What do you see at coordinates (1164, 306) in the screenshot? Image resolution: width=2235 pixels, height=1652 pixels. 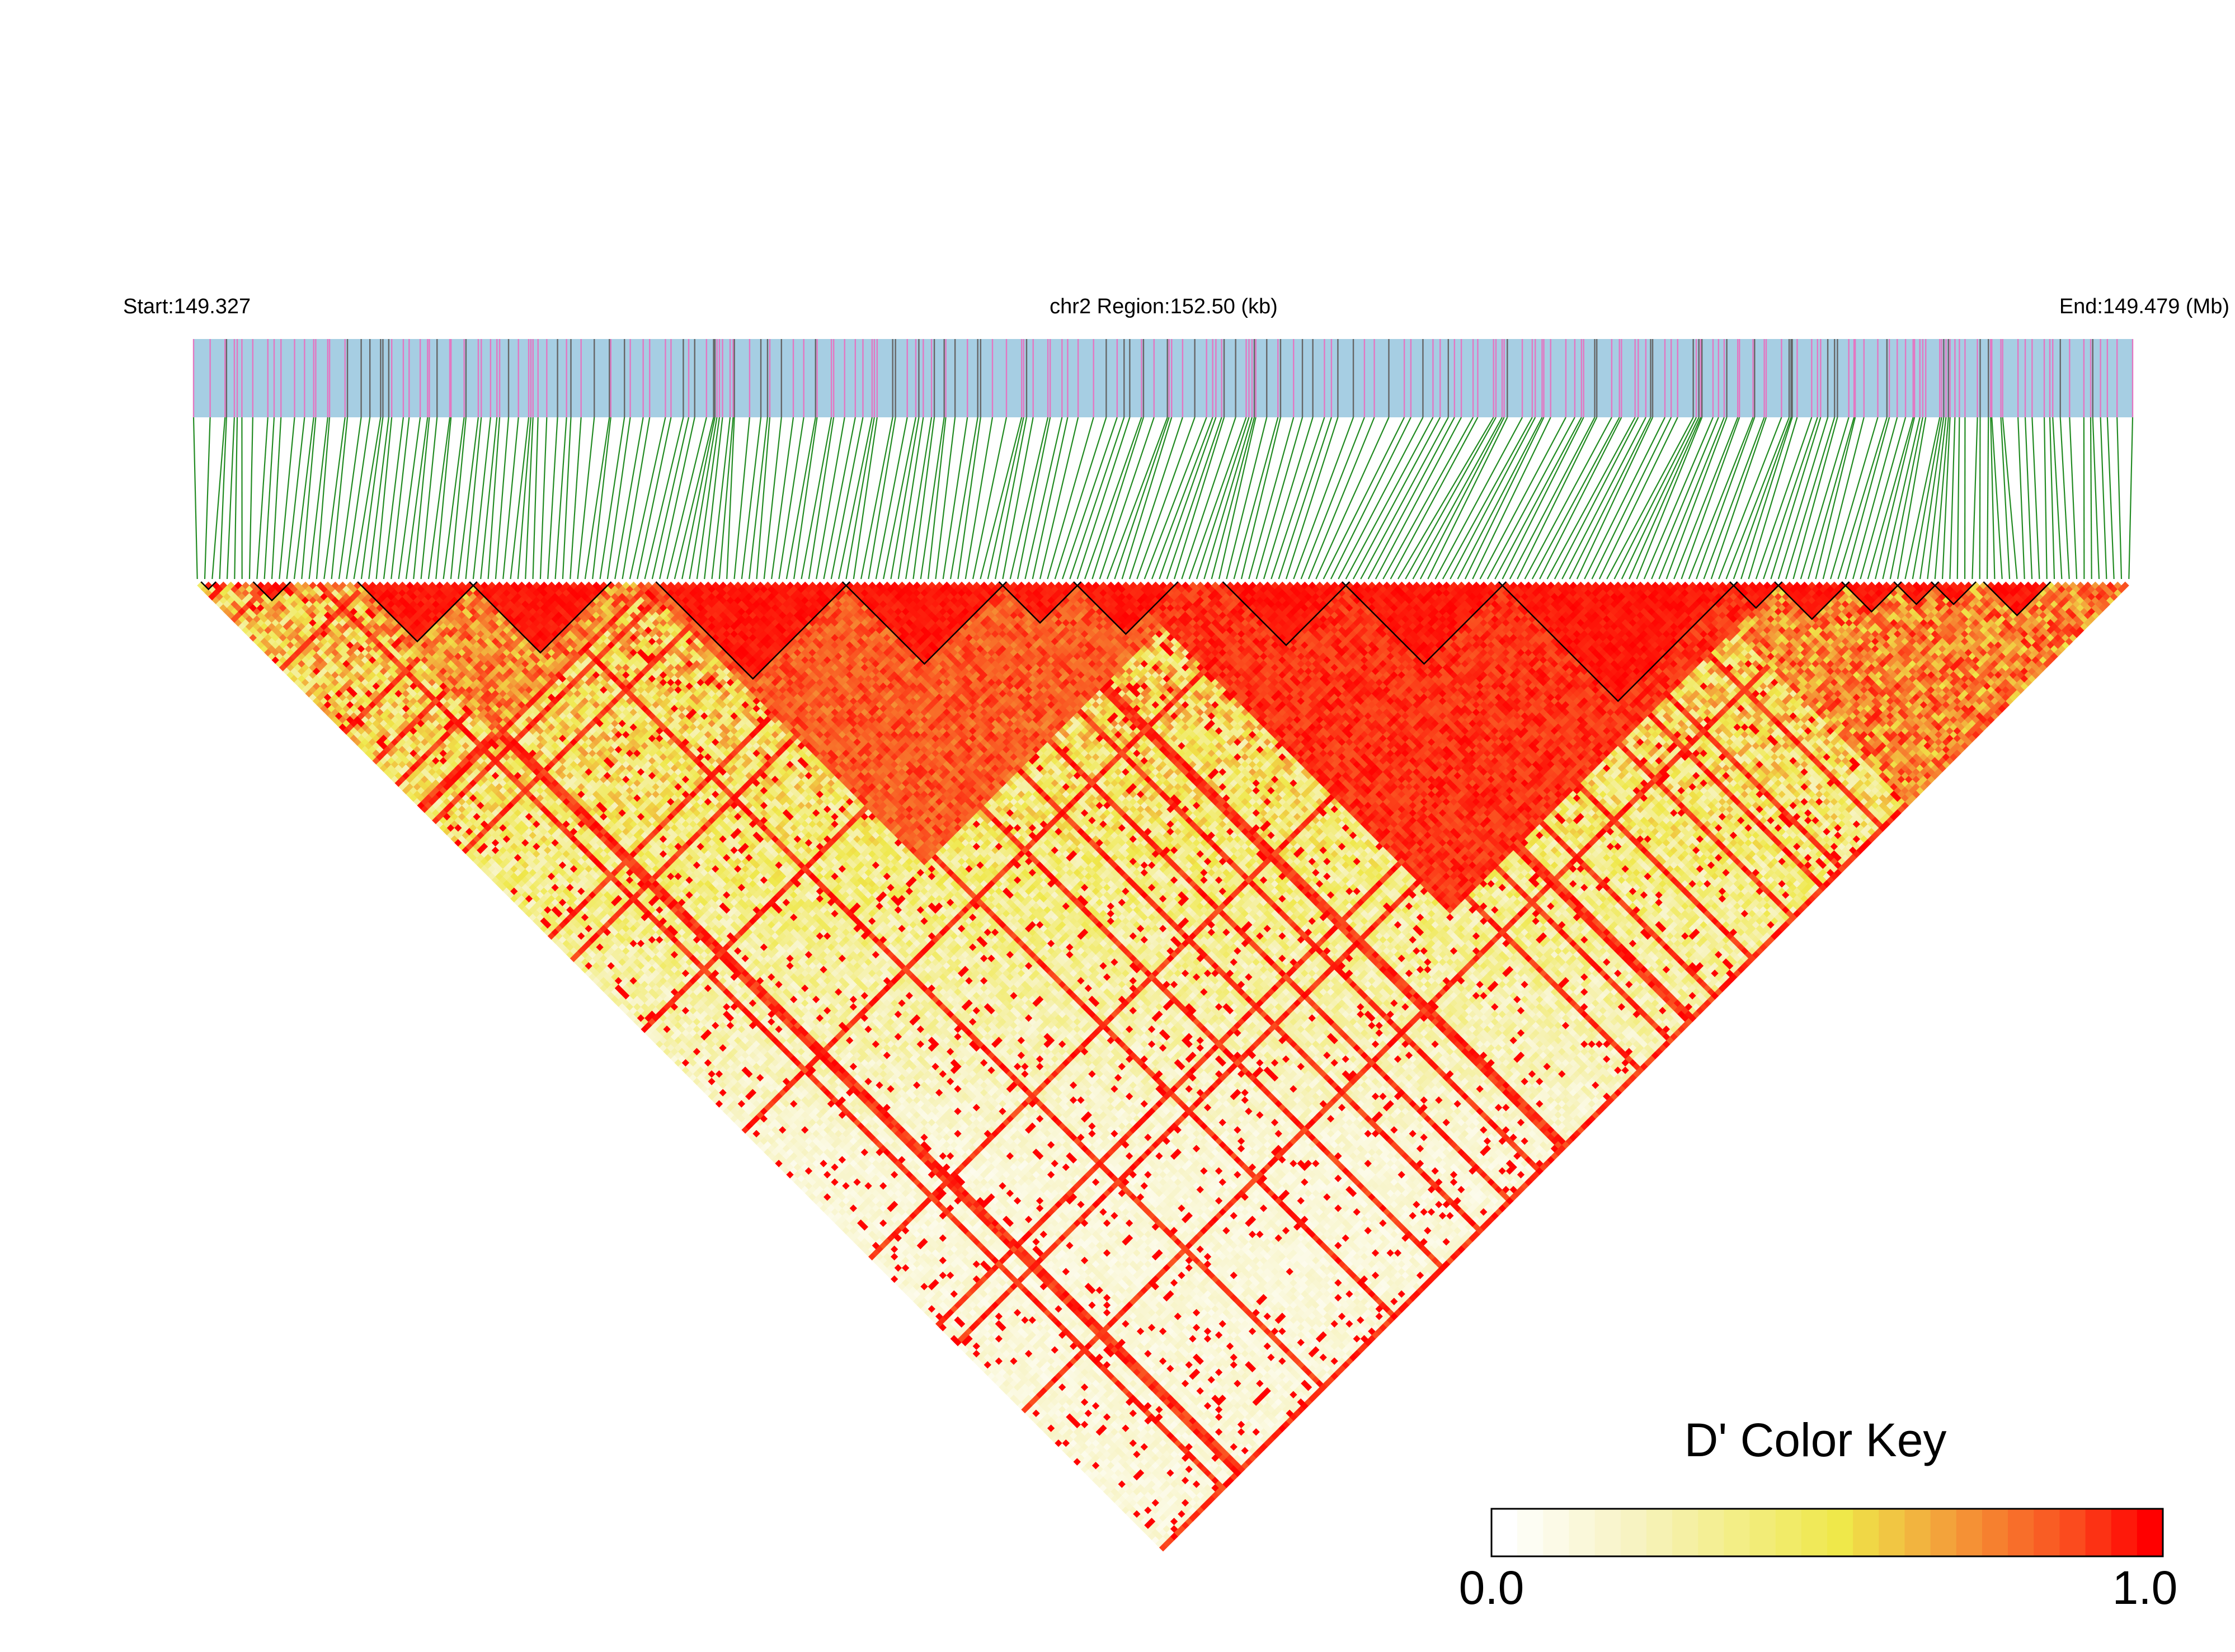 I see `region-title-label: chr2 Region:152.50 (kb)` at bounding box center [1164, 306].